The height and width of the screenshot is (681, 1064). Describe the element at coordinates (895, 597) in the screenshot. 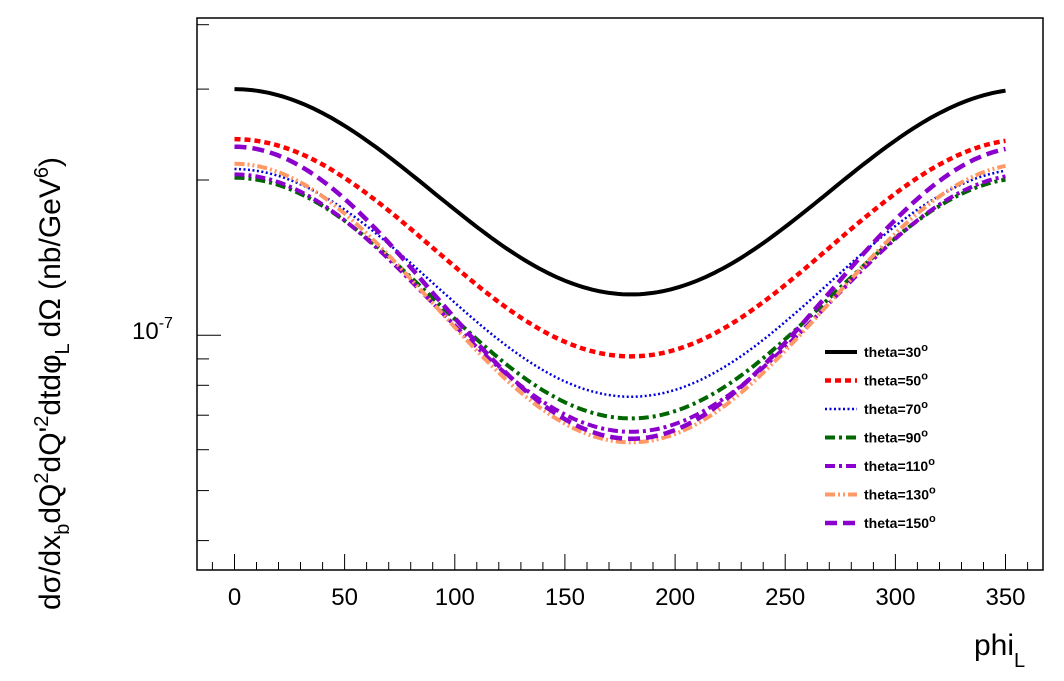

I see `x-tick-label: 300` at that location.